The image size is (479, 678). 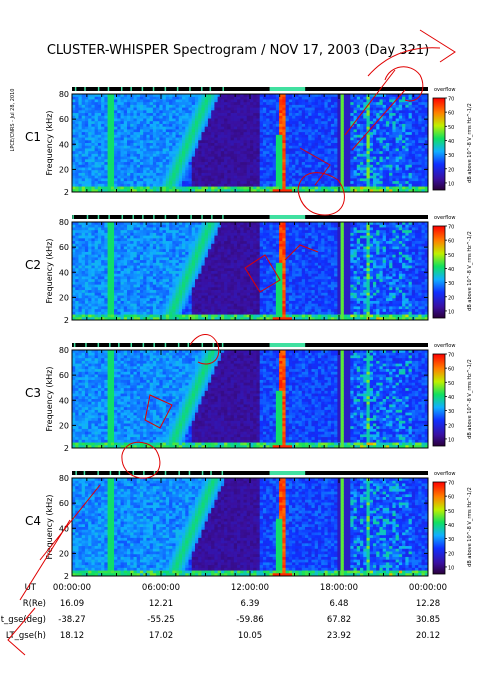 I want to click on spacecraft-label: C1, so click(x=33, y=137).